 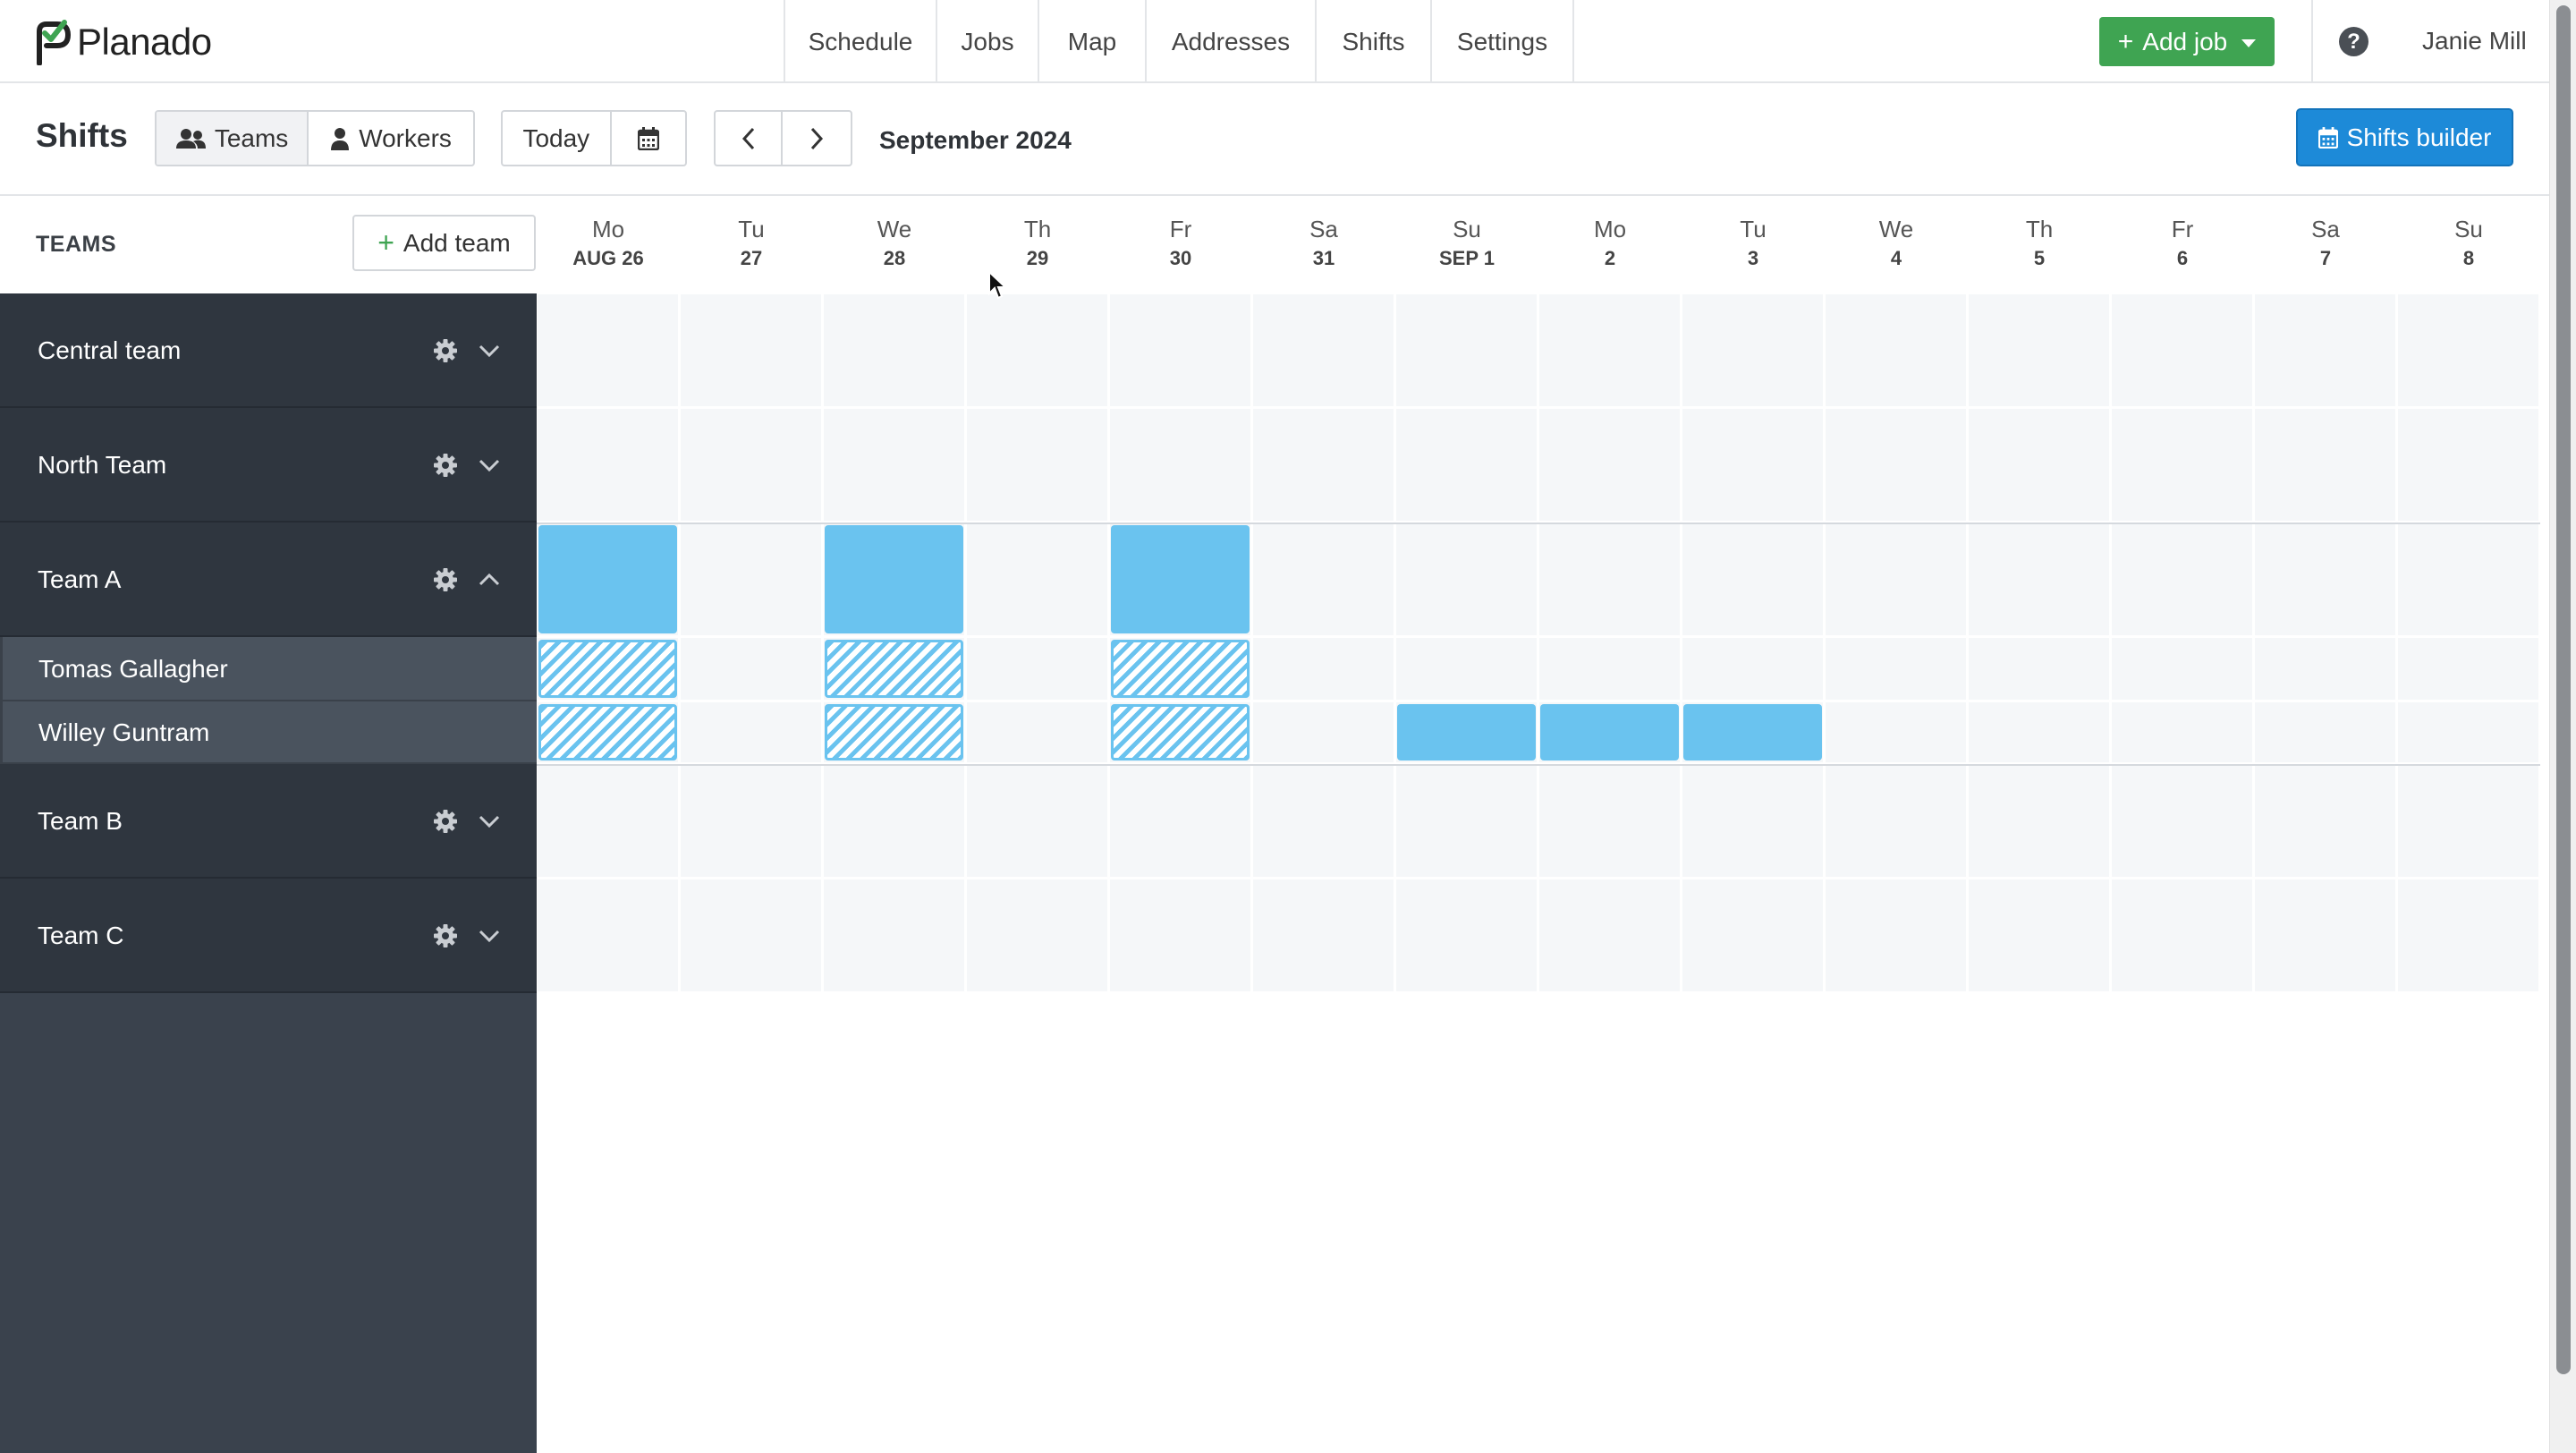 What do you see at coordinates (268, 669) in the screenshot?
I see `worker-row: Tomas Gallagher` at bounding box center [268, 669].